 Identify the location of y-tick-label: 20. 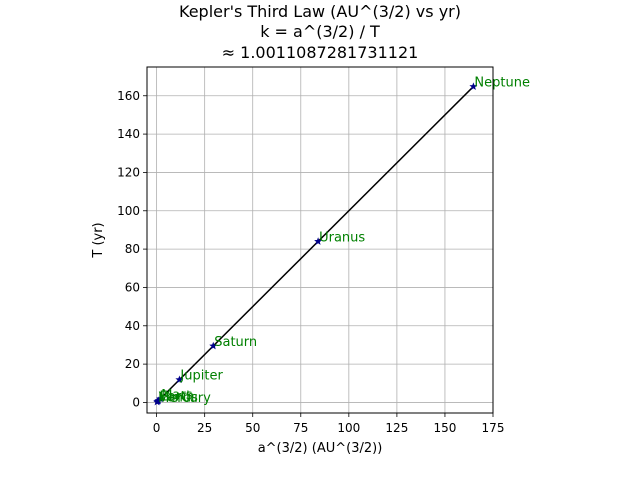
(132, 364).